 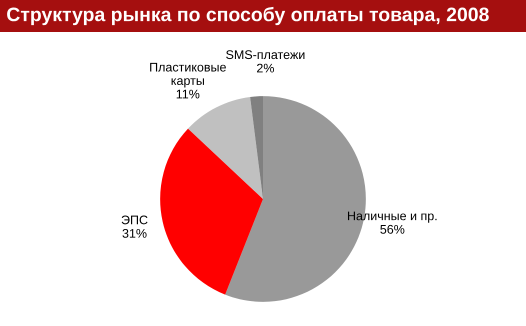 What do you see at coordinates (392, 217) in the screenshot?
I see `slice-label: Наличные и пр.` at bounding box center [392, 217].